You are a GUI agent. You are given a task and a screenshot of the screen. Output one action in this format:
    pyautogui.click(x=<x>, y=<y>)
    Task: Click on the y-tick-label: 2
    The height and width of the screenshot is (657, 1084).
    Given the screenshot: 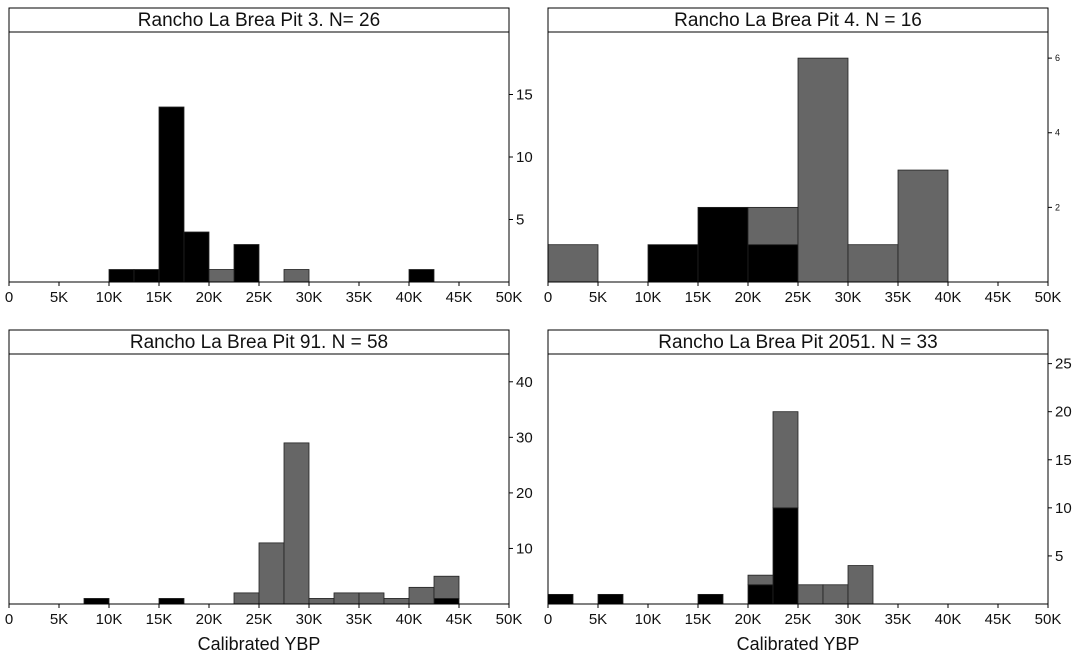 What is the action you would take?
    pyautogui.click(x=1057, y=207)
    